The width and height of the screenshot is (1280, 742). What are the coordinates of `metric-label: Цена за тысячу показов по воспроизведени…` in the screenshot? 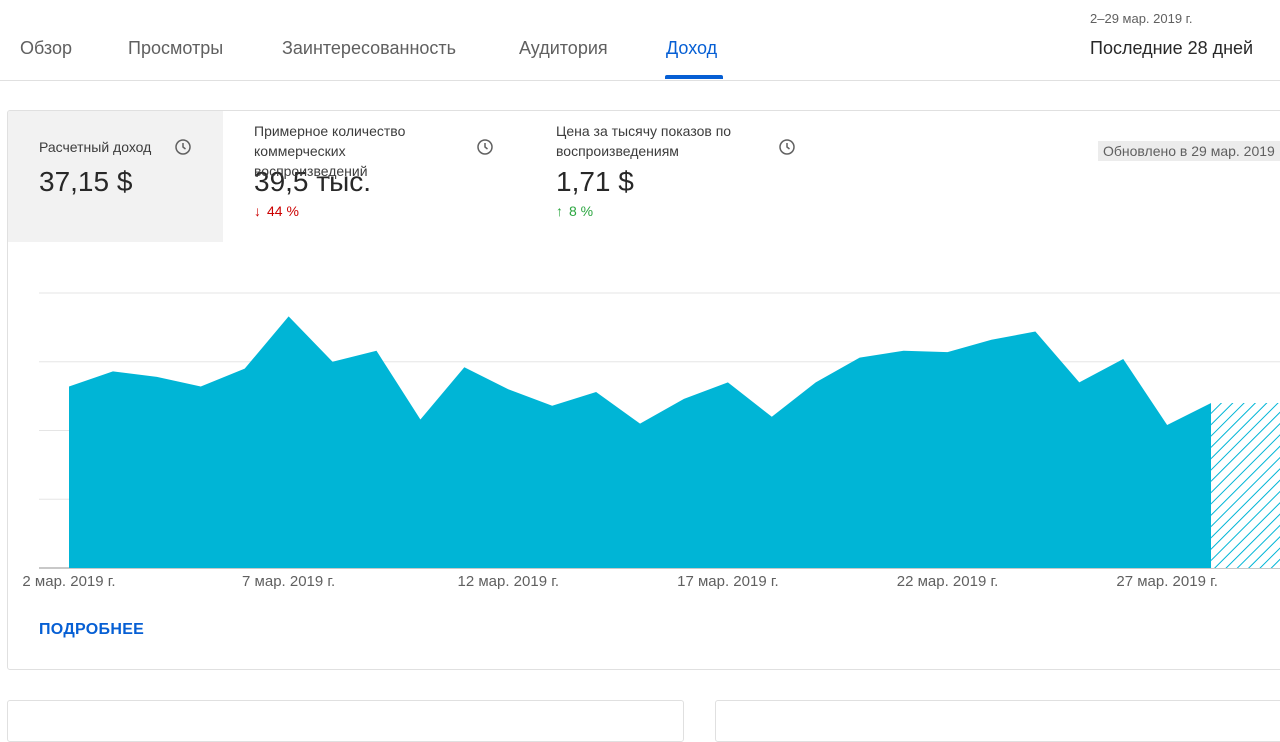 It's located at (644, 141).